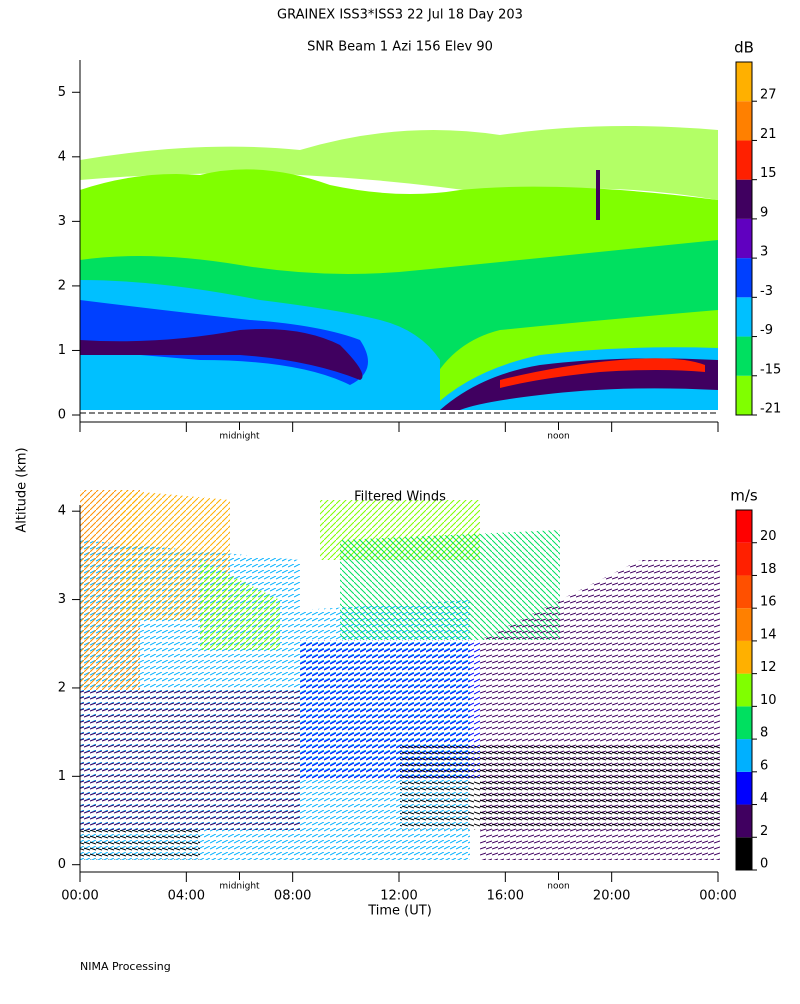 Image resolution: width=800 pixels, height=1004 pixels. Describe the element at coordinates (766, 291) in the screenshot. I see `colorbar-tick-label: -3` at that location.